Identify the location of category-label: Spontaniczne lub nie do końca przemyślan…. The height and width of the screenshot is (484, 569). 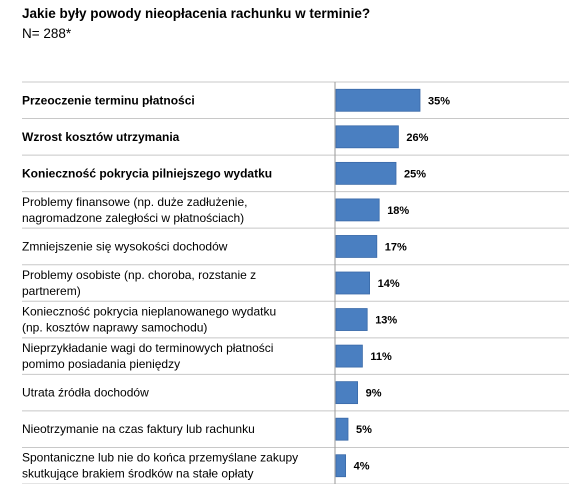
(160, 458).